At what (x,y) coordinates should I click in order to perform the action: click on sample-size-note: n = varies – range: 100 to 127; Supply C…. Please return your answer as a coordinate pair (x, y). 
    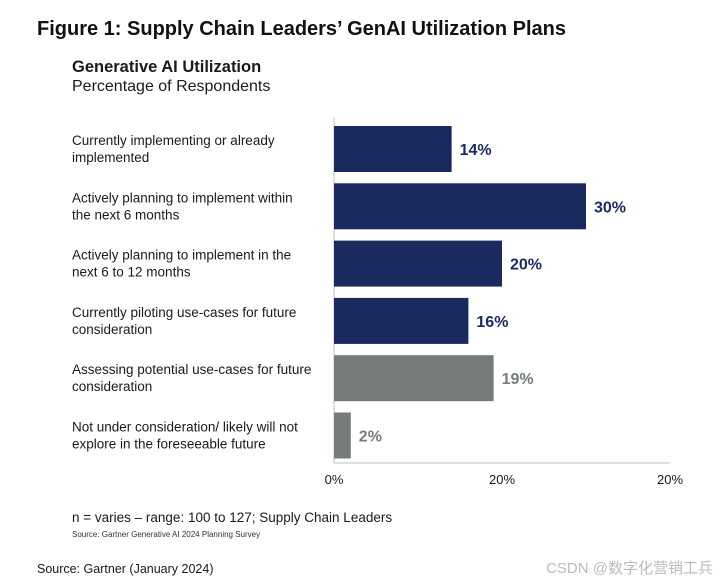
    Looking at the image, I should click on (232, 517).